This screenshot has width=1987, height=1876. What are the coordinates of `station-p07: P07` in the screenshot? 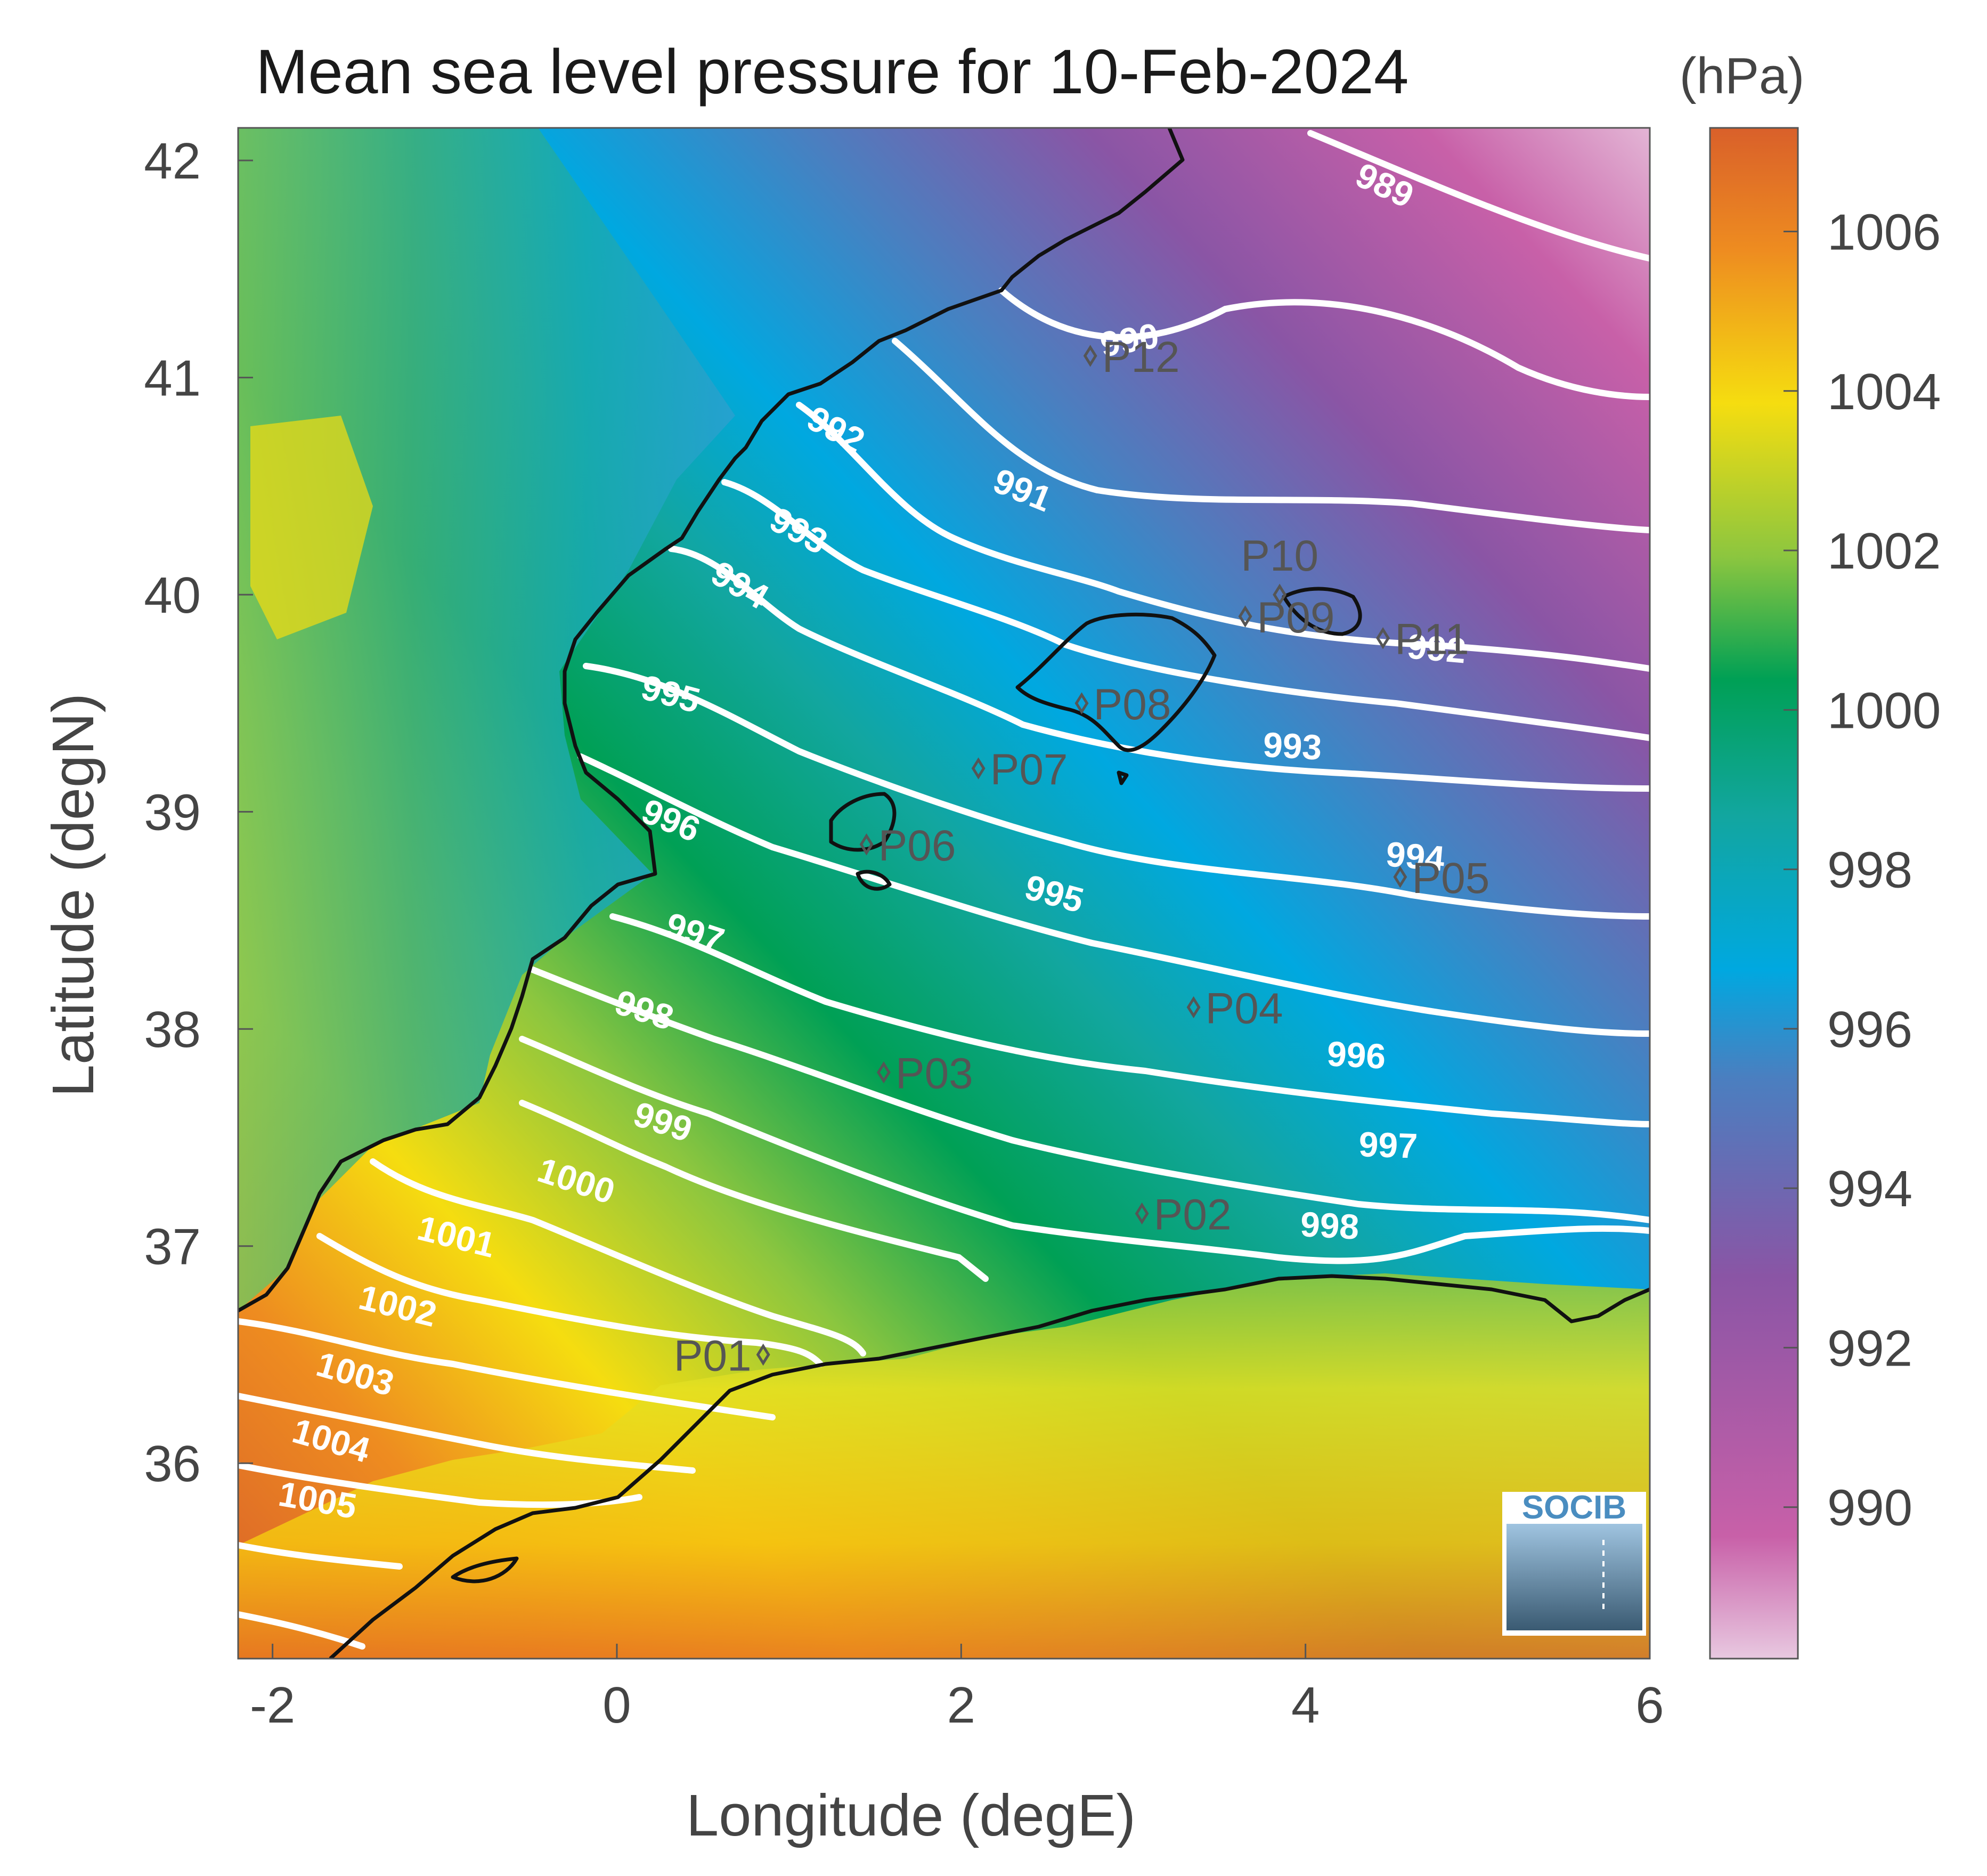 It's located at (1019, 769).